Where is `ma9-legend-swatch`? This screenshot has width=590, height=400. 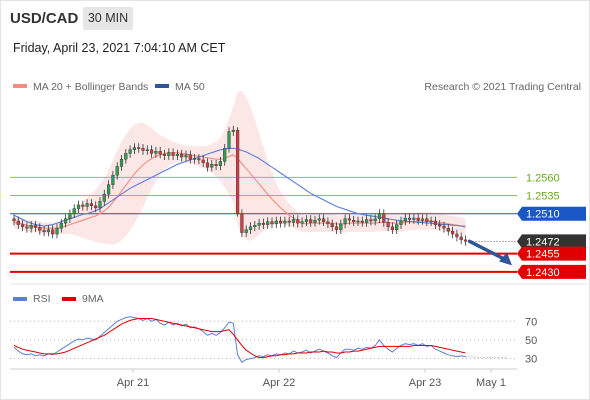
ma9-legend-swatch is located at coordinates (69, 299).